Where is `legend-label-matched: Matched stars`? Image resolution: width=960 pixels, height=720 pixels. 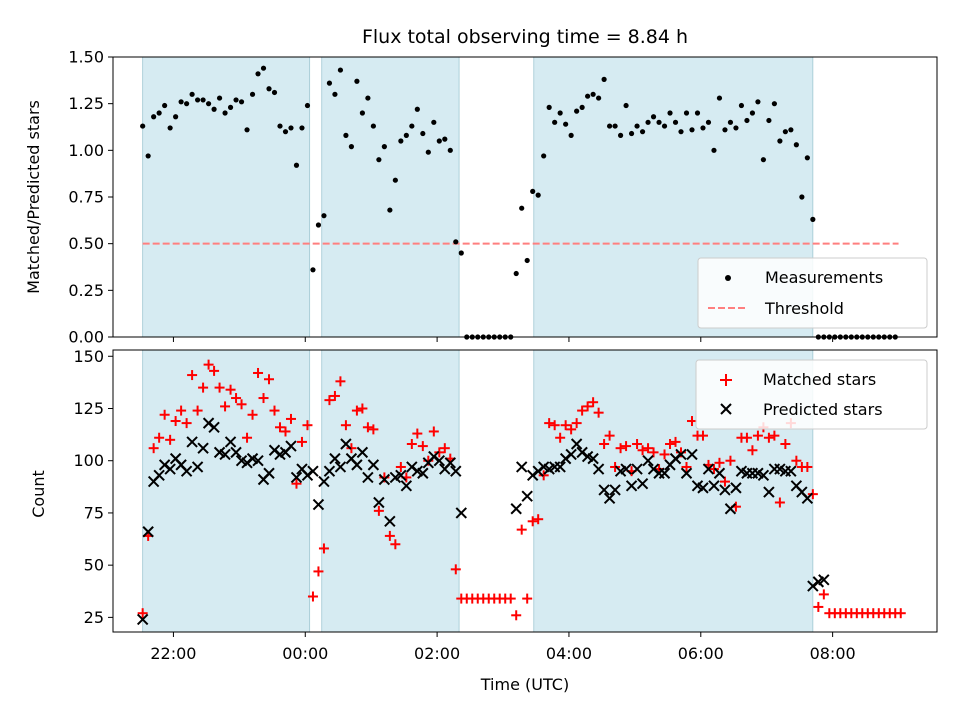
legend-label-matched: Matched stars is located at coordinates (819, 379).